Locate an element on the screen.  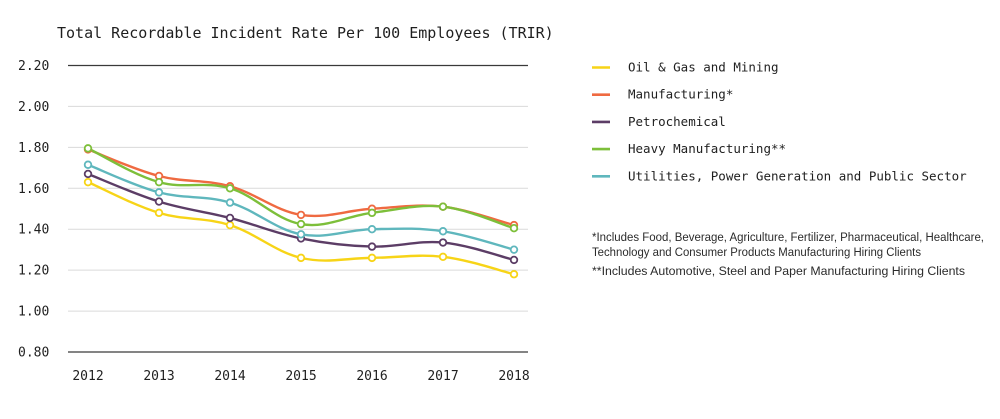
x-tick-label: 2013 is located at coordinates (158, 376).